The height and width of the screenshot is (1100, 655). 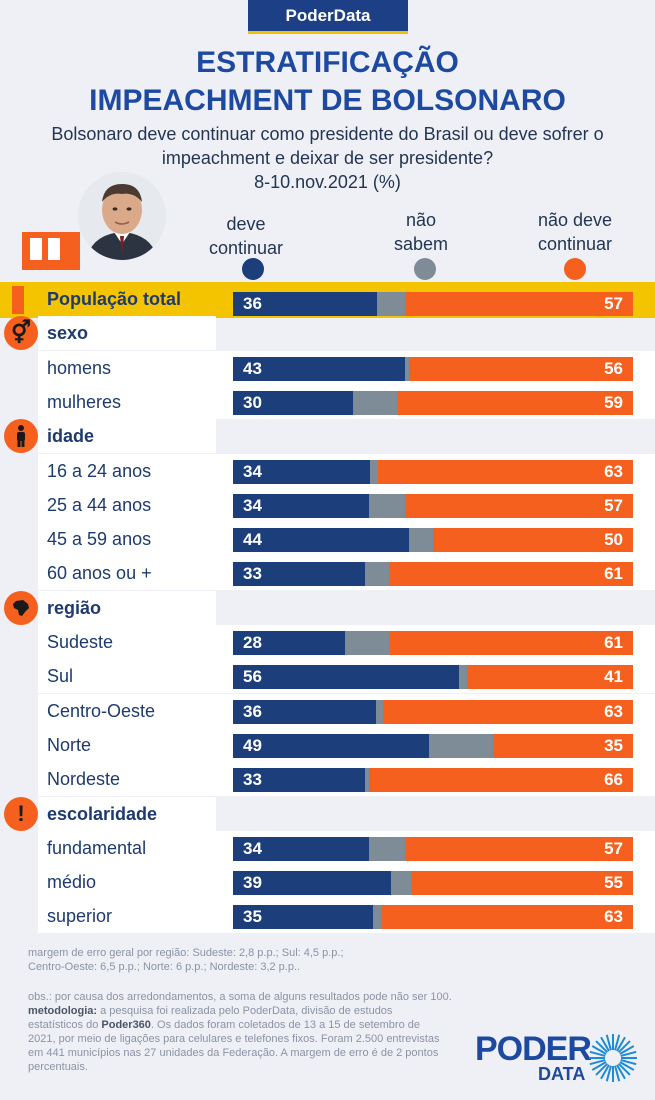 I want to click on value-label-deve-continuar: 39, so click(x=252, y=883).